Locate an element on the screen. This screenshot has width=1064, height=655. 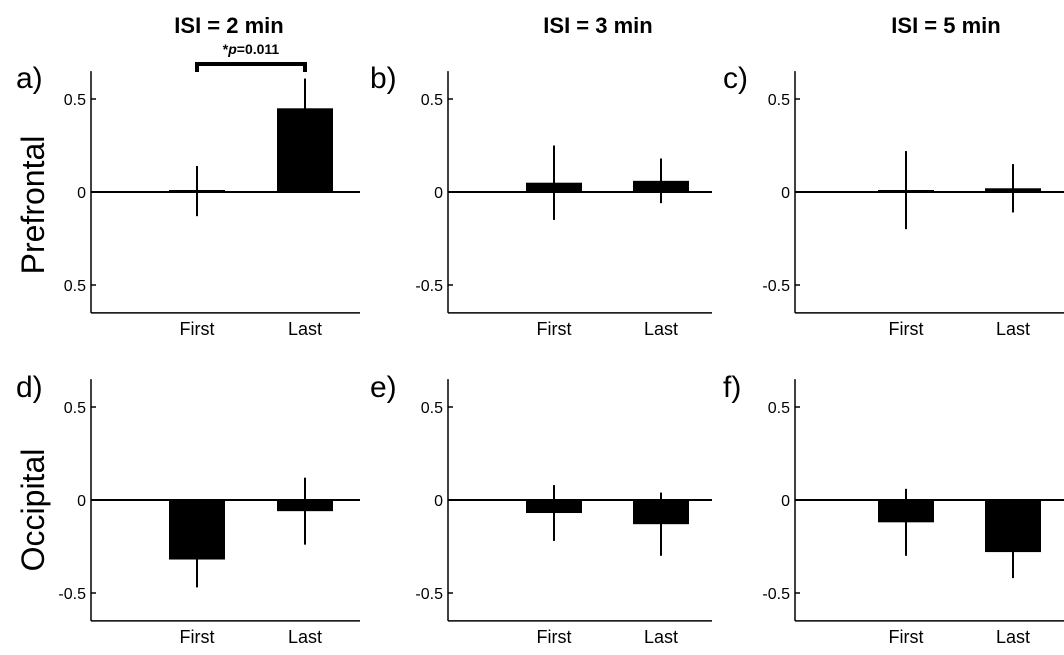
panel-label: e) is located at coordinates (383, 387).